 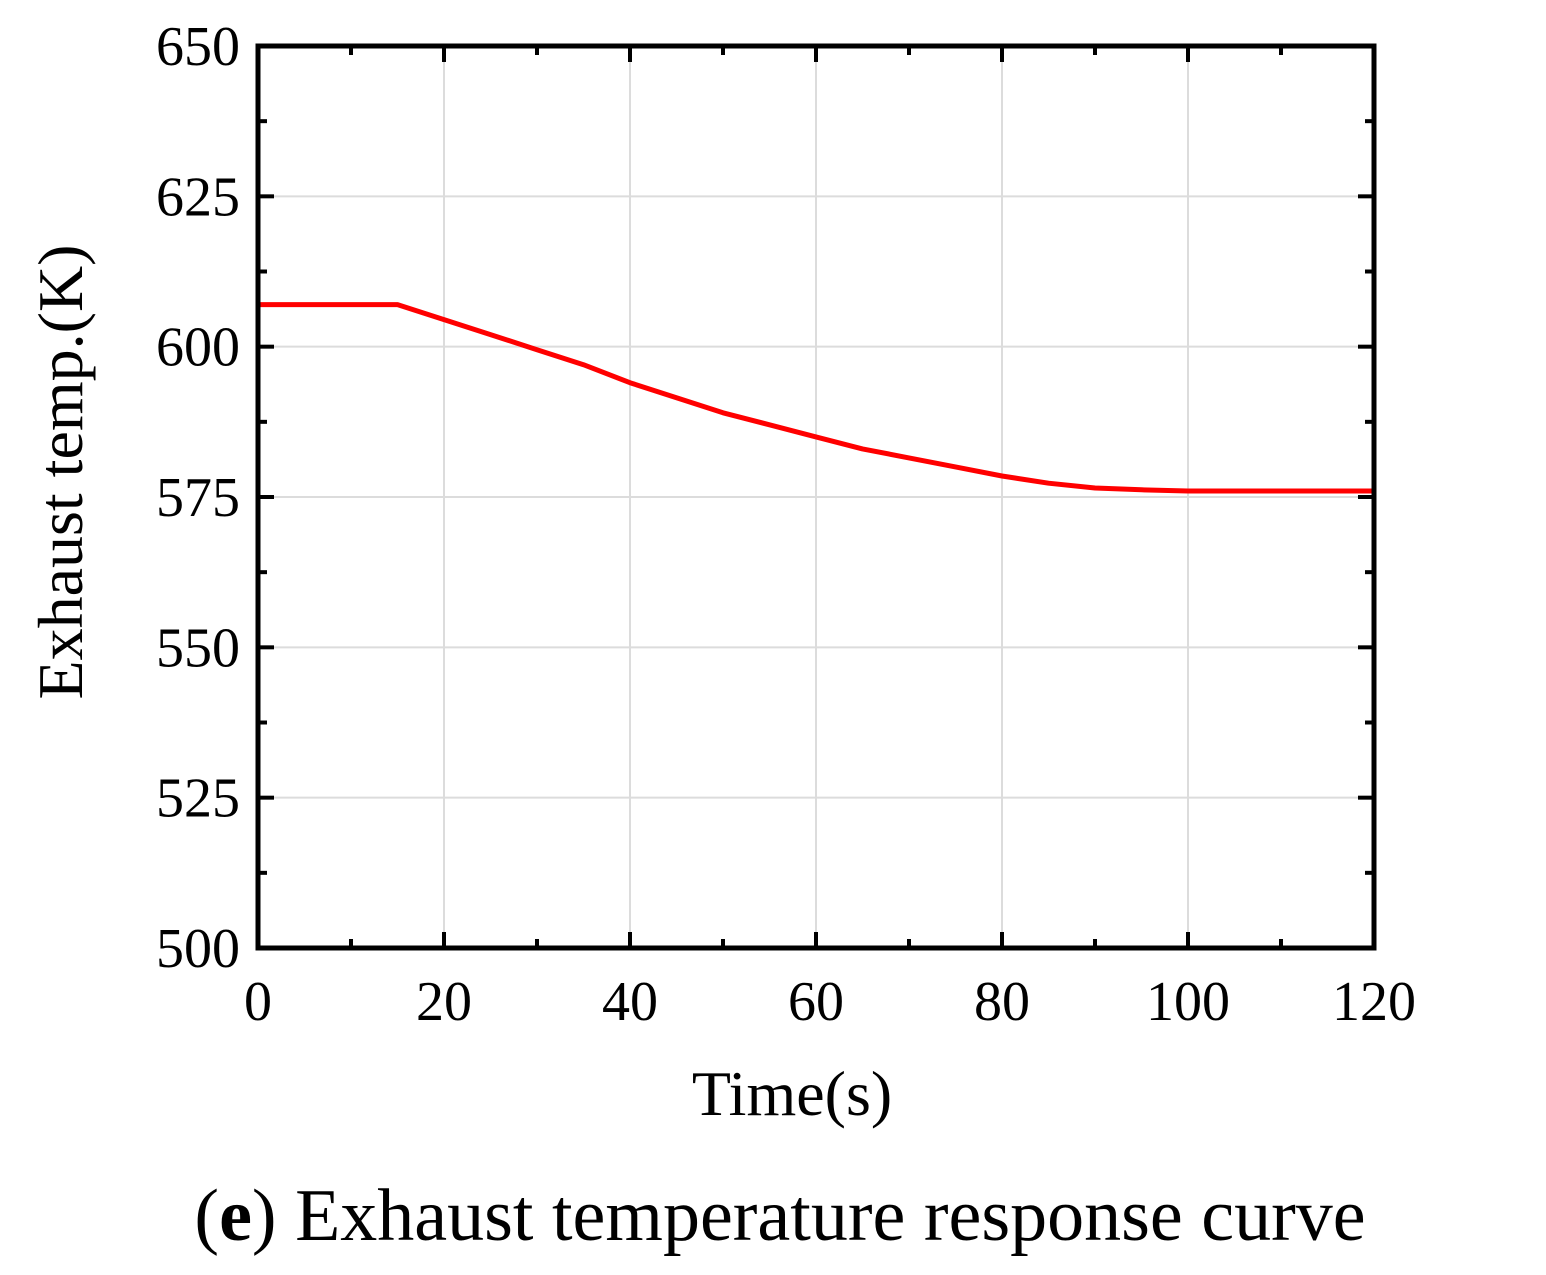 What do you see at coordinates (198, 799) in the screenshot?
I see `y-tick-label-525: 525` at bounding box center [198, 799].